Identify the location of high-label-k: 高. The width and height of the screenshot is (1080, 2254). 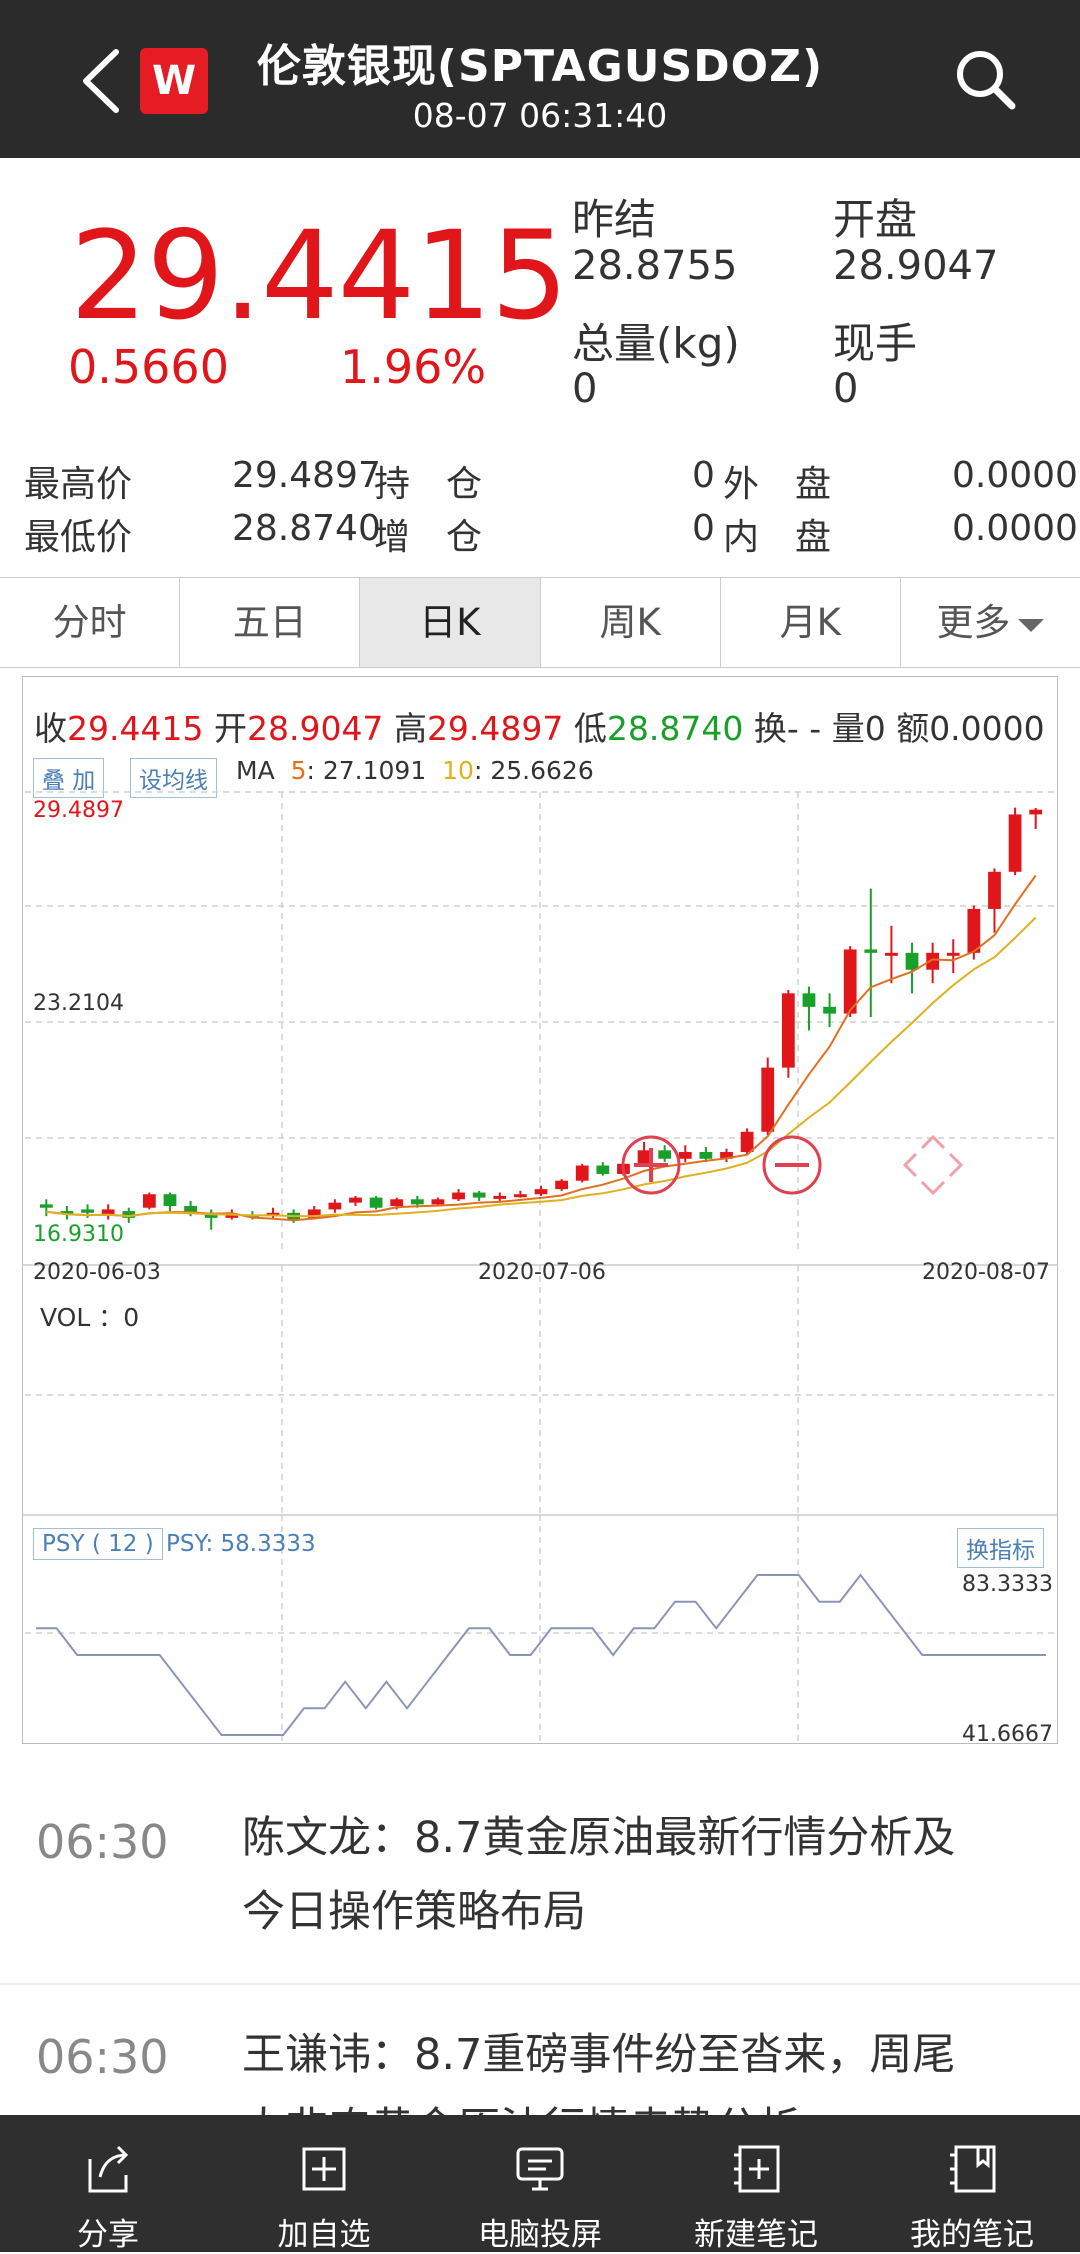
(410, 728).